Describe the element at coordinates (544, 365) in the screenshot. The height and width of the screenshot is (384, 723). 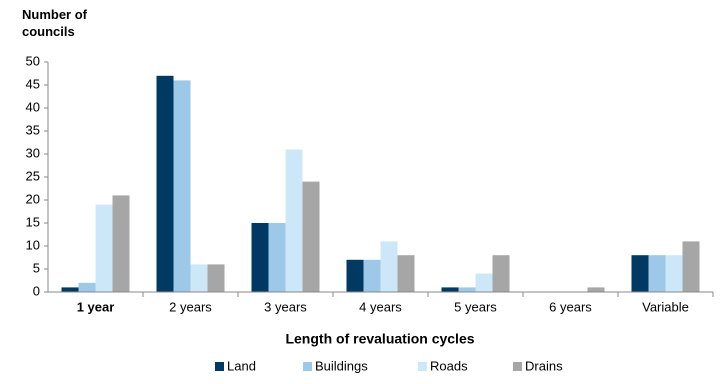
I see `legend-label: Drains` at that location.